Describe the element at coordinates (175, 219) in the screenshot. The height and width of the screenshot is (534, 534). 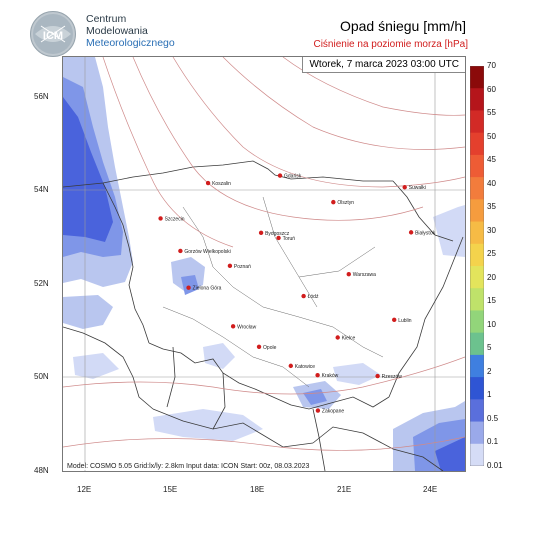
I see `city-label: Szczecin` at that location.